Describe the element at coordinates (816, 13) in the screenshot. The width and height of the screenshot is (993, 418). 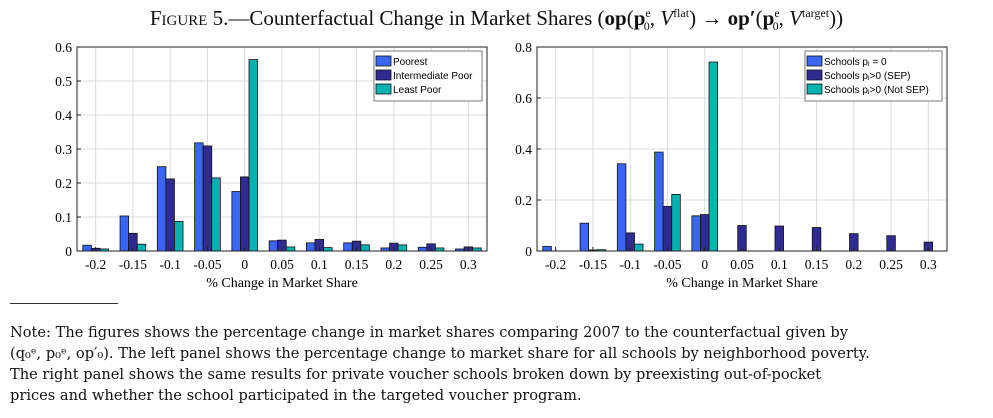
I see `sup-target: target` at that location.